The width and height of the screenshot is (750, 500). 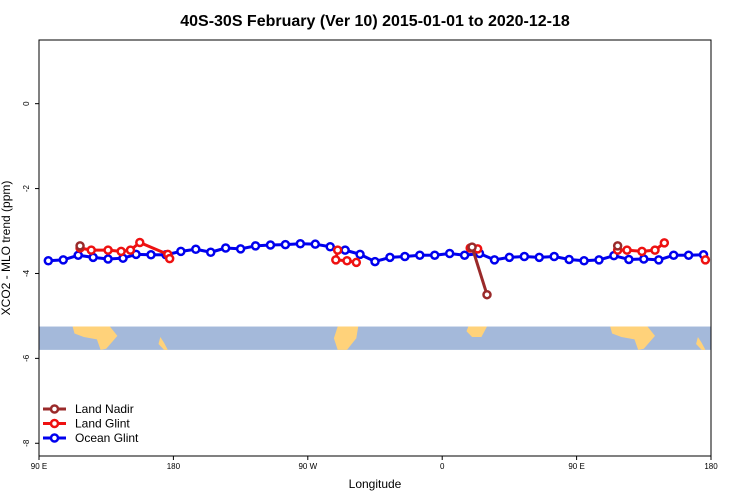 What do you see at coordinates (6, 248) in the screenshot?
I see `y-axis-label: XCO2 - MLO trend (ppm)` at bounding box center [6, 248].